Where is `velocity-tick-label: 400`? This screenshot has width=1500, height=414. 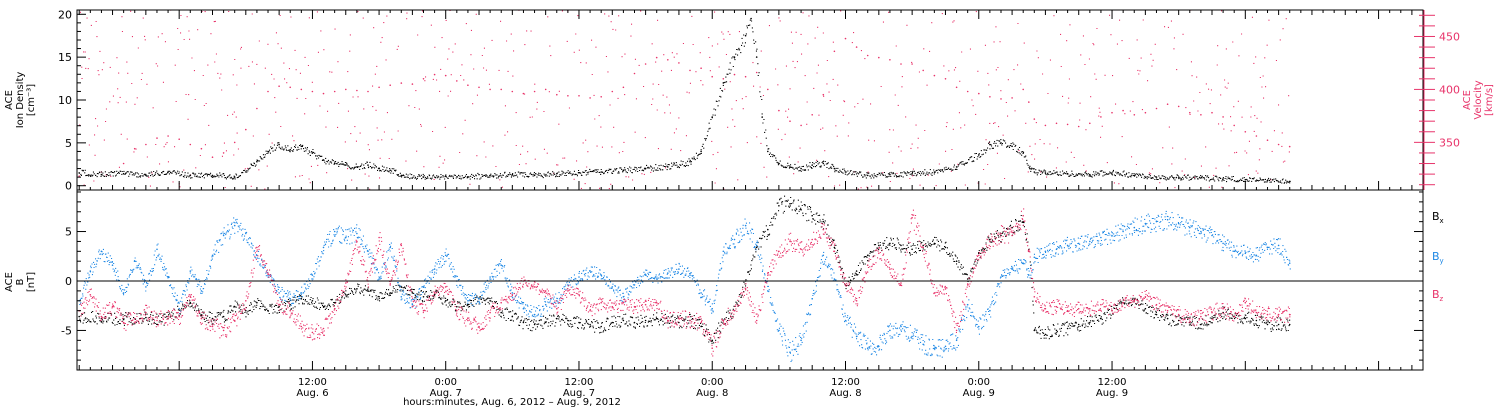
velocity-tick-label: 400 is located at coordinates (1449, 89).